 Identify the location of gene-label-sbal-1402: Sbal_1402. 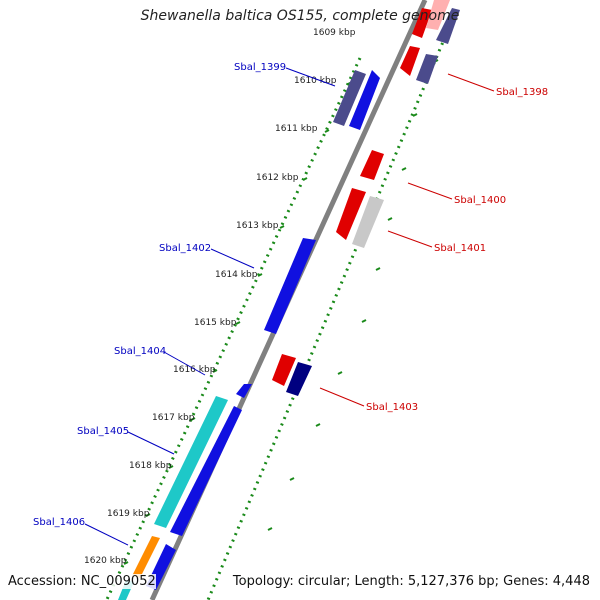
(185, 248).